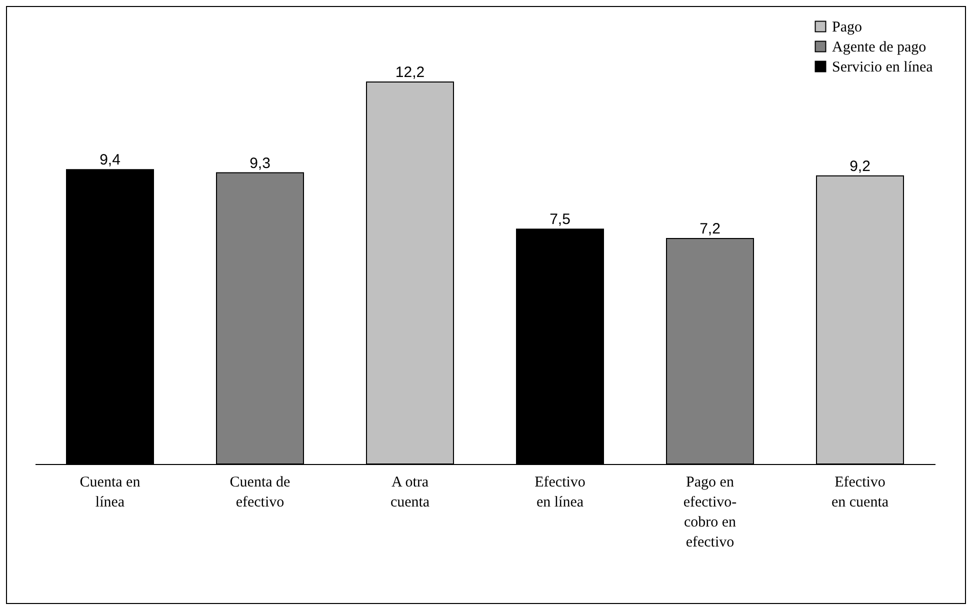 The height and width of the screenshot is (613, 975). Describe the element at coordinates (560, 219) in the screenshot. I see `data-label: 7,5` at that location.